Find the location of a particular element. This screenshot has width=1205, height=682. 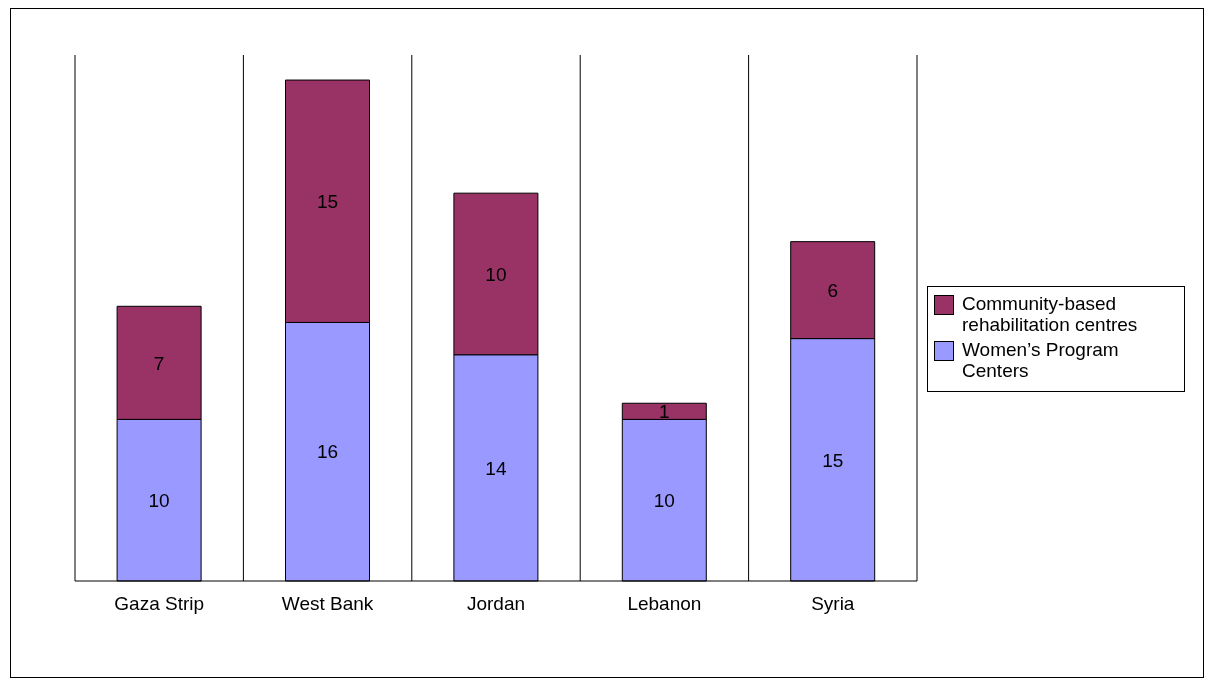

data-label: 14 is located at coordinates (496, 468).